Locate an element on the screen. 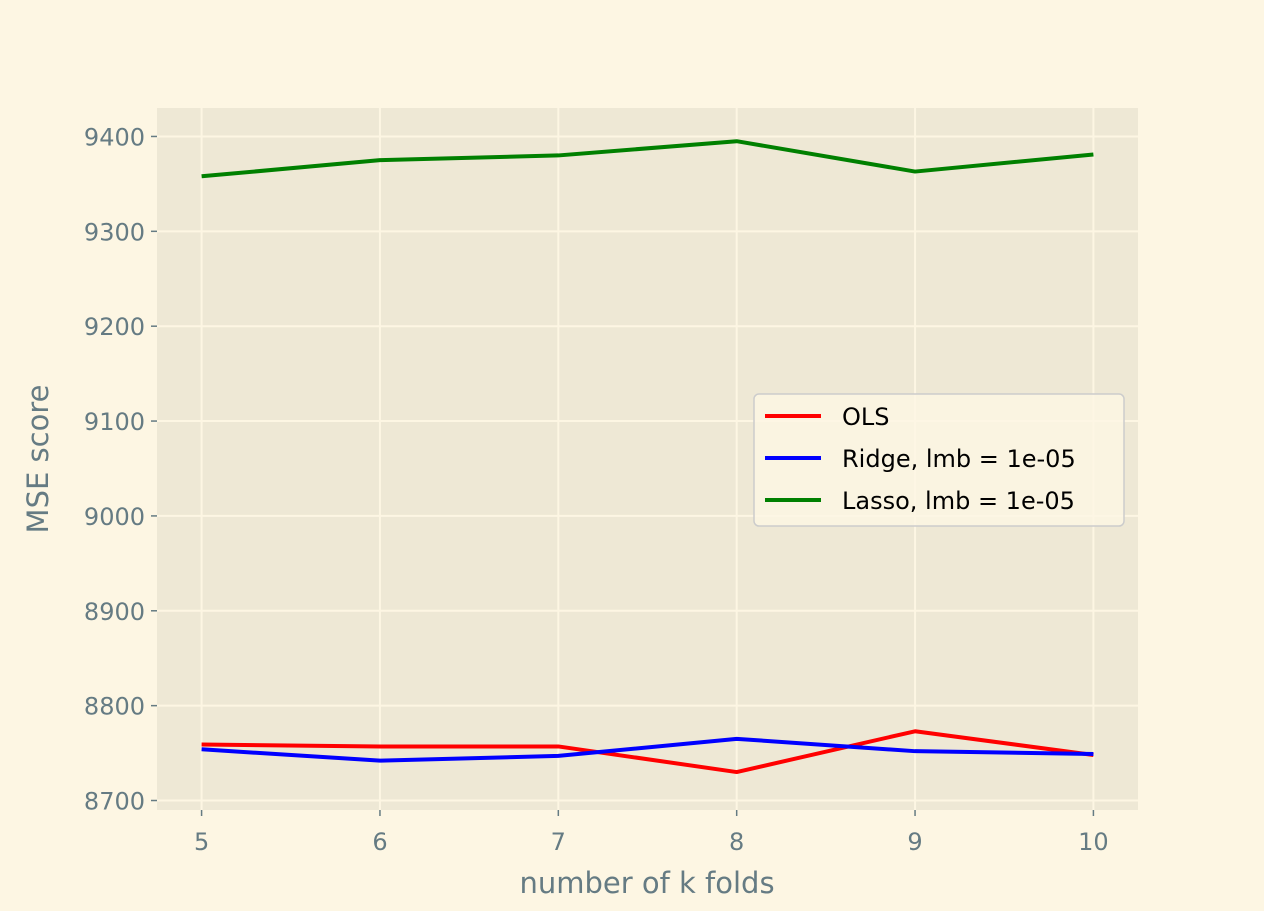 The height and width of the screenshot is (911, 1264). x-tick-label: 5 is located at coordinates (201, 842).